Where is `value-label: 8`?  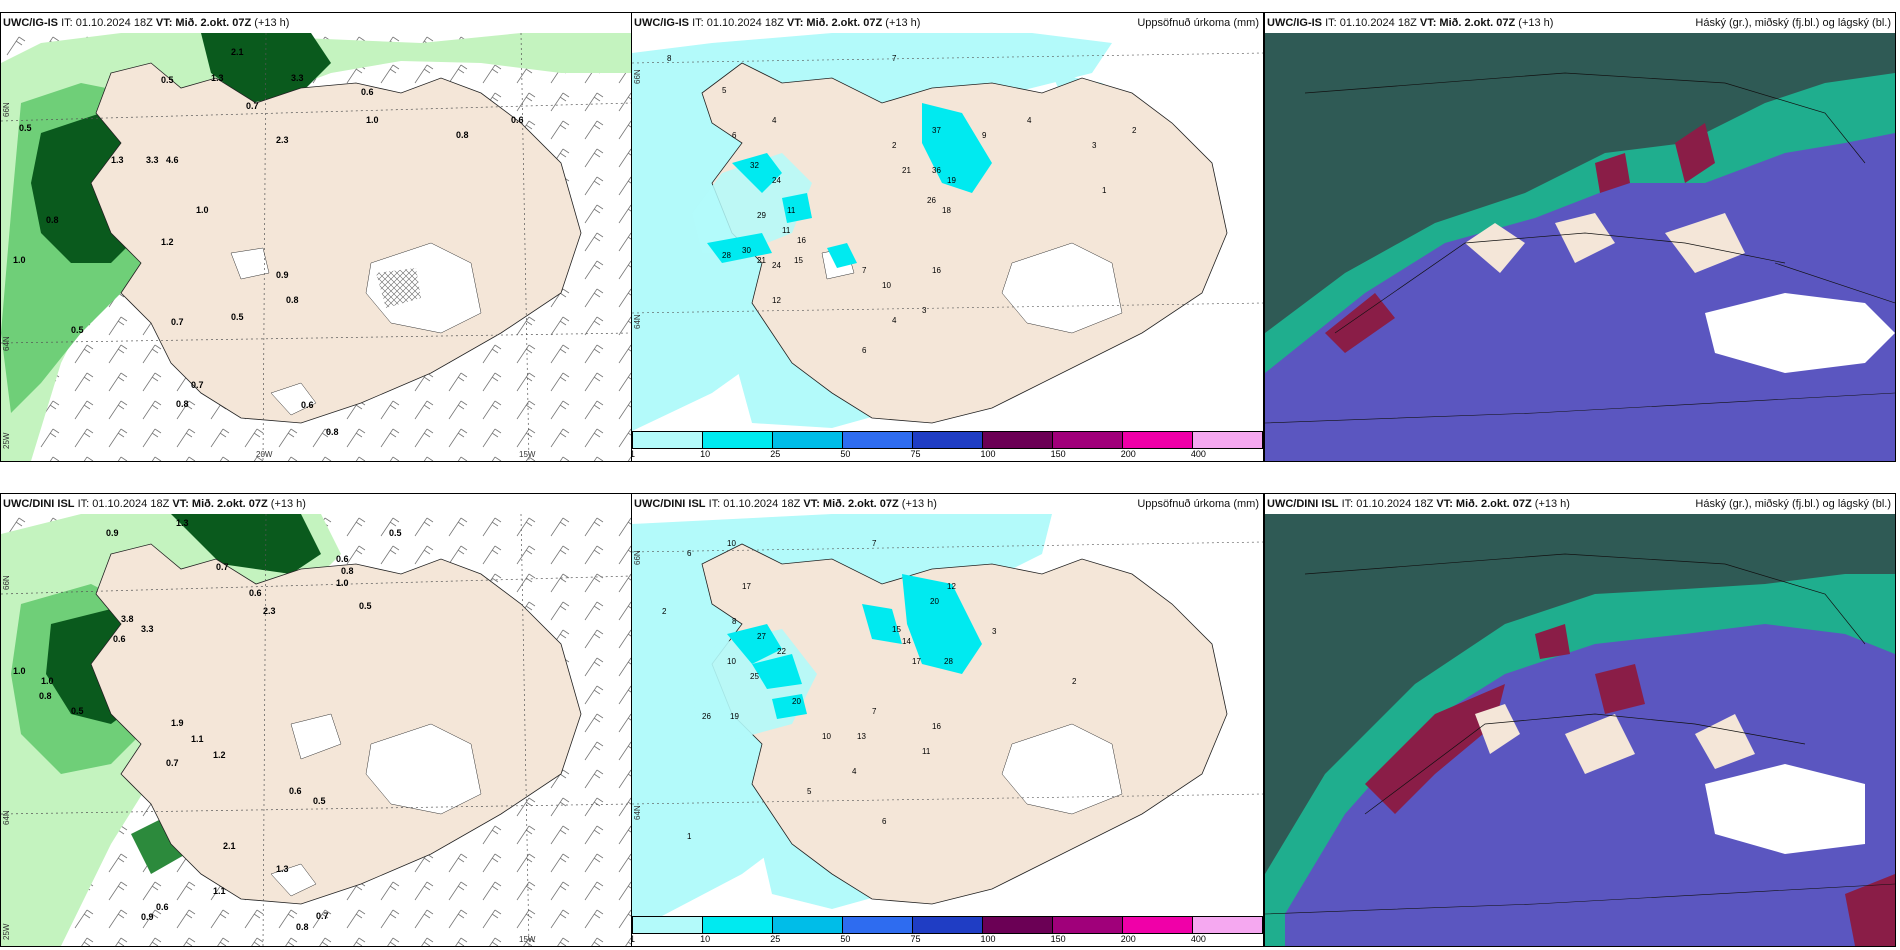
value-label: 8 is located at coordinates (669, 58).